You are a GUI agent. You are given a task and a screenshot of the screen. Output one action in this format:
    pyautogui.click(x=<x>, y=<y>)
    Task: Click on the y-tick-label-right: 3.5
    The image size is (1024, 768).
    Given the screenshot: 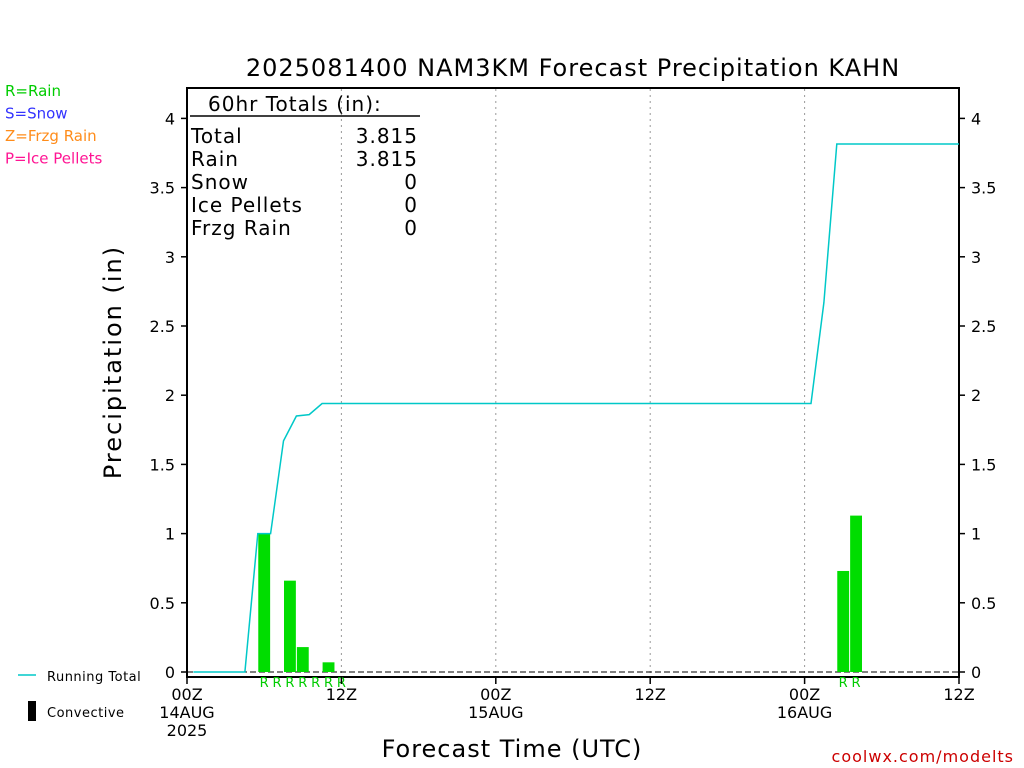 What is the action you would take?
    pyautogui.click(x=983, y=188)
    